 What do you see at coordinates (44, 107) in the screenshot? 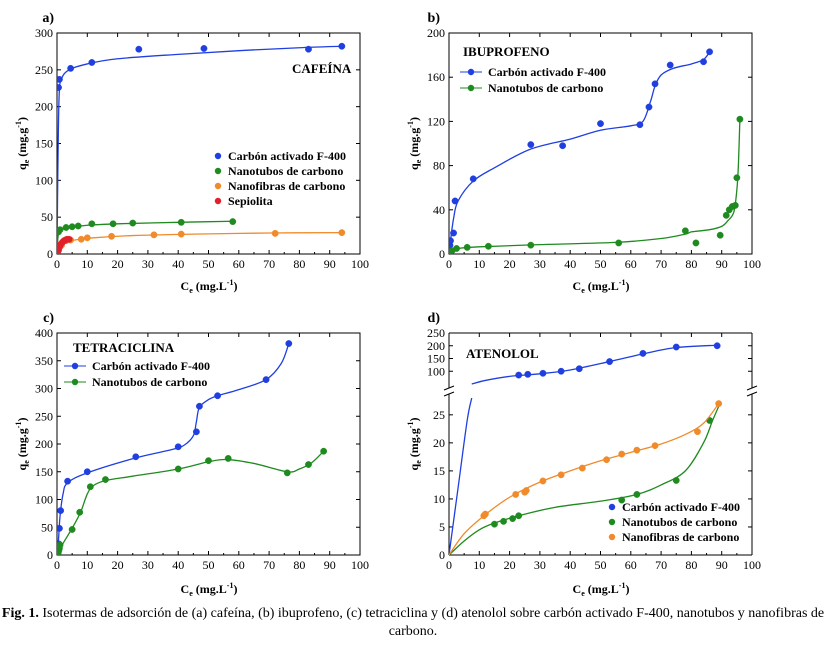
I see `y-tick-label: 200` at bounding box center [44, 107].